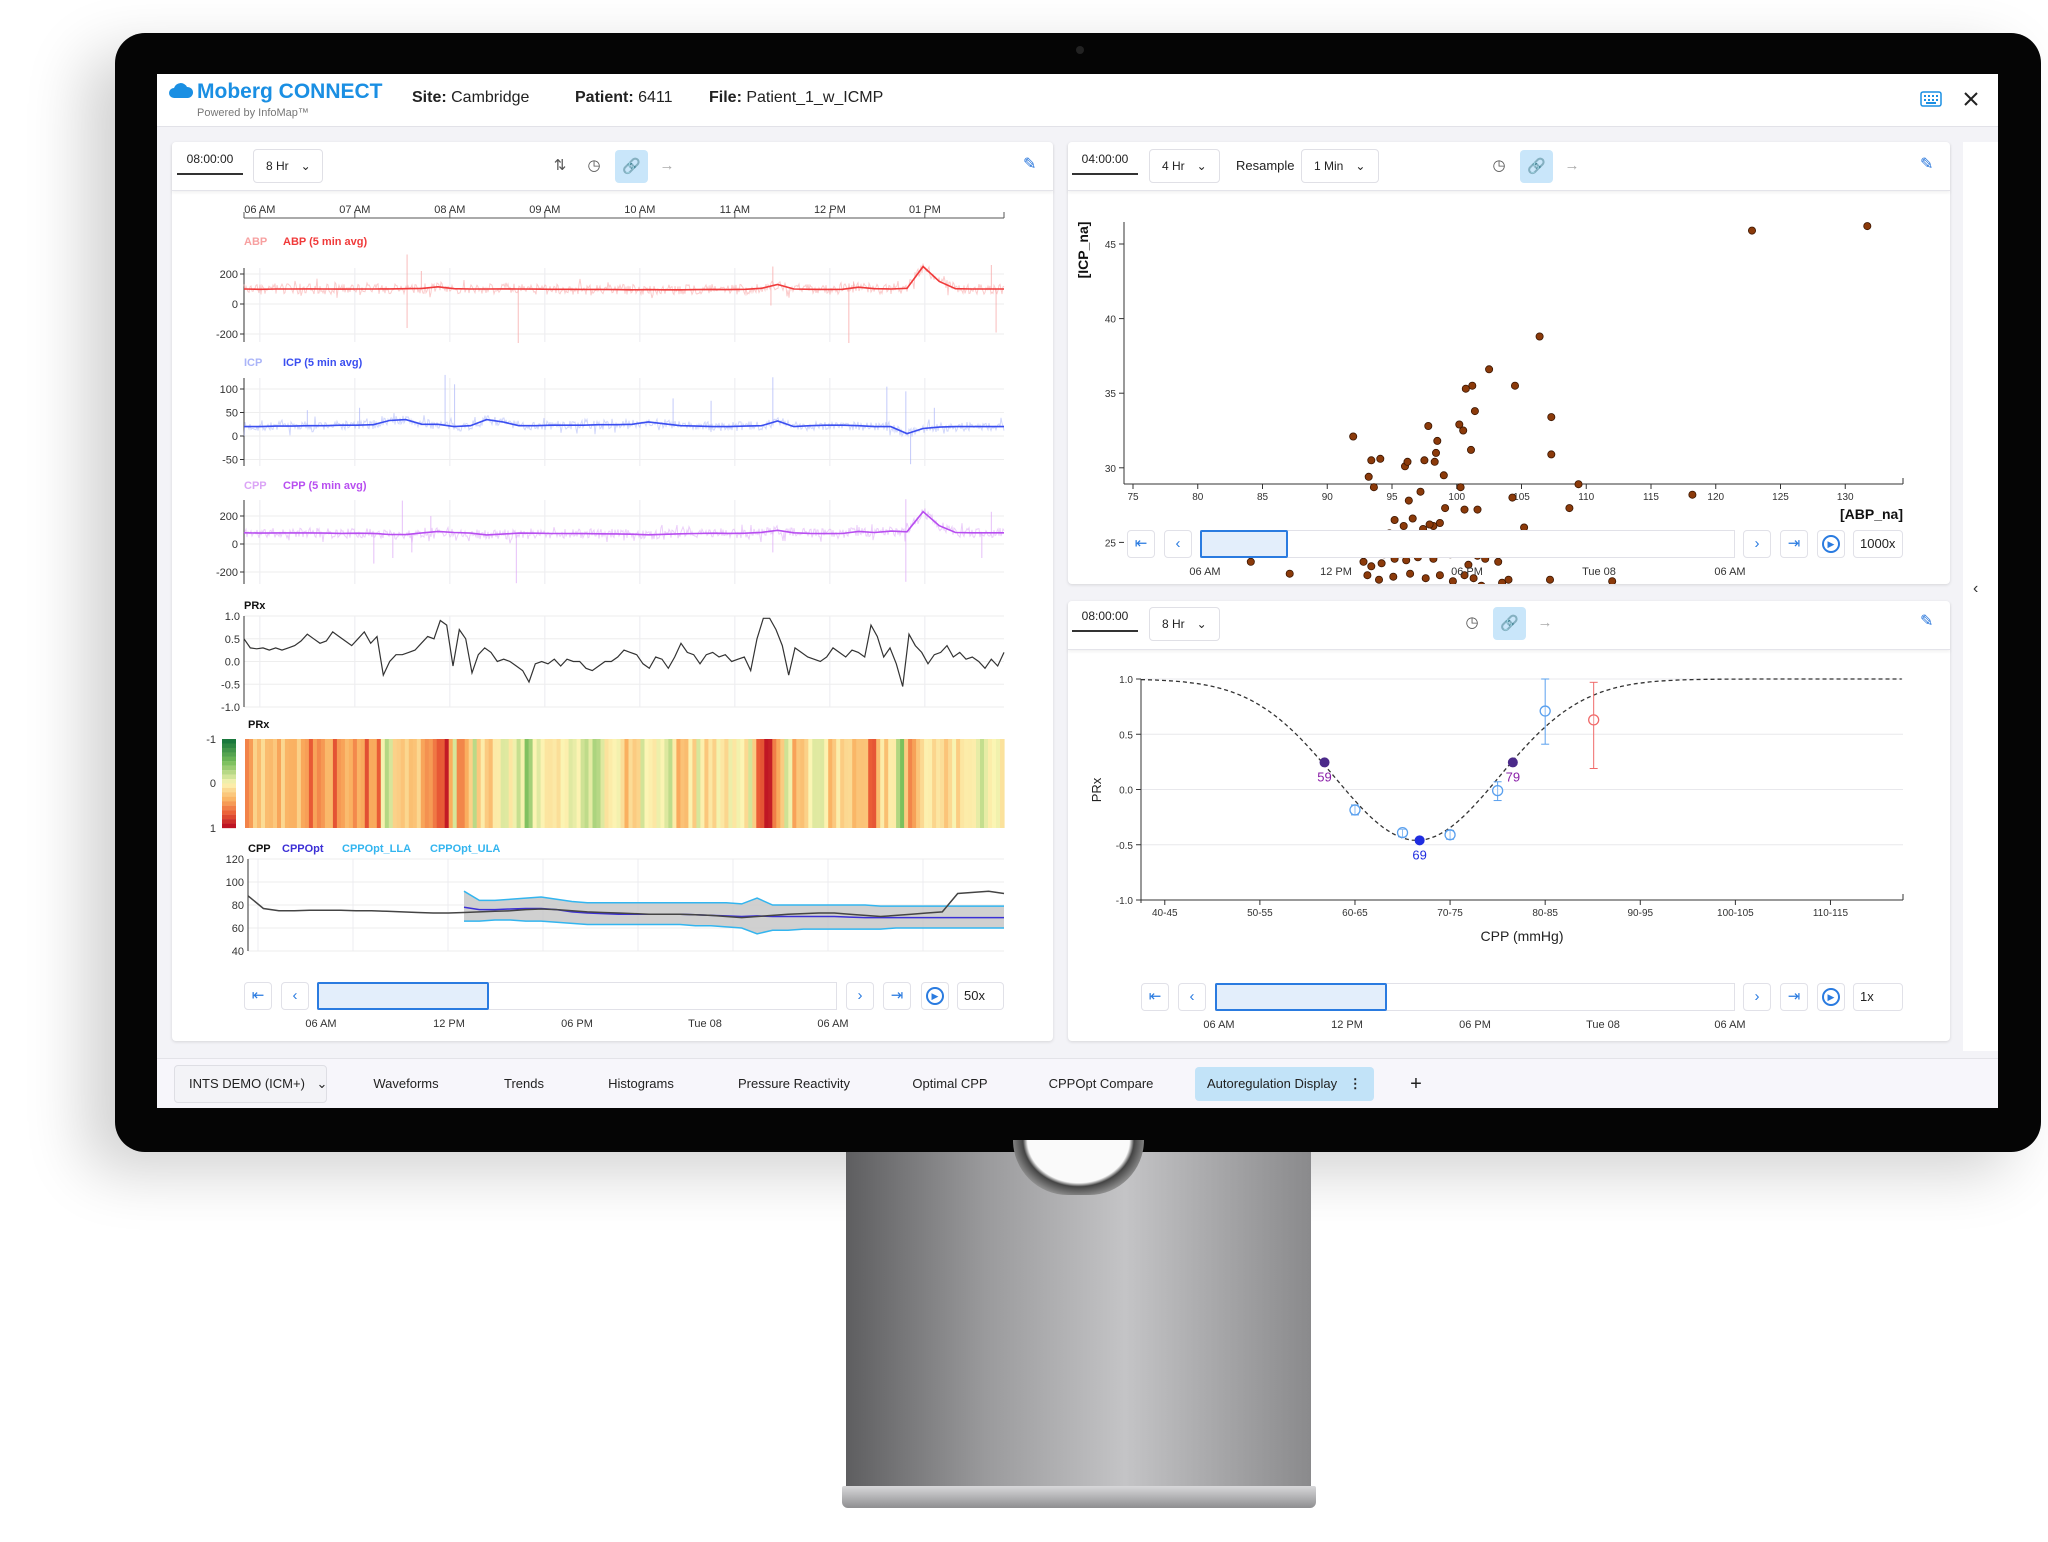 This screenshot has height=1542, width=2048. What do you see at coordinates (1976, 588) in the screenshot?
I see `chevron-left-icon: ‹` at bounding box center [1976, 588].